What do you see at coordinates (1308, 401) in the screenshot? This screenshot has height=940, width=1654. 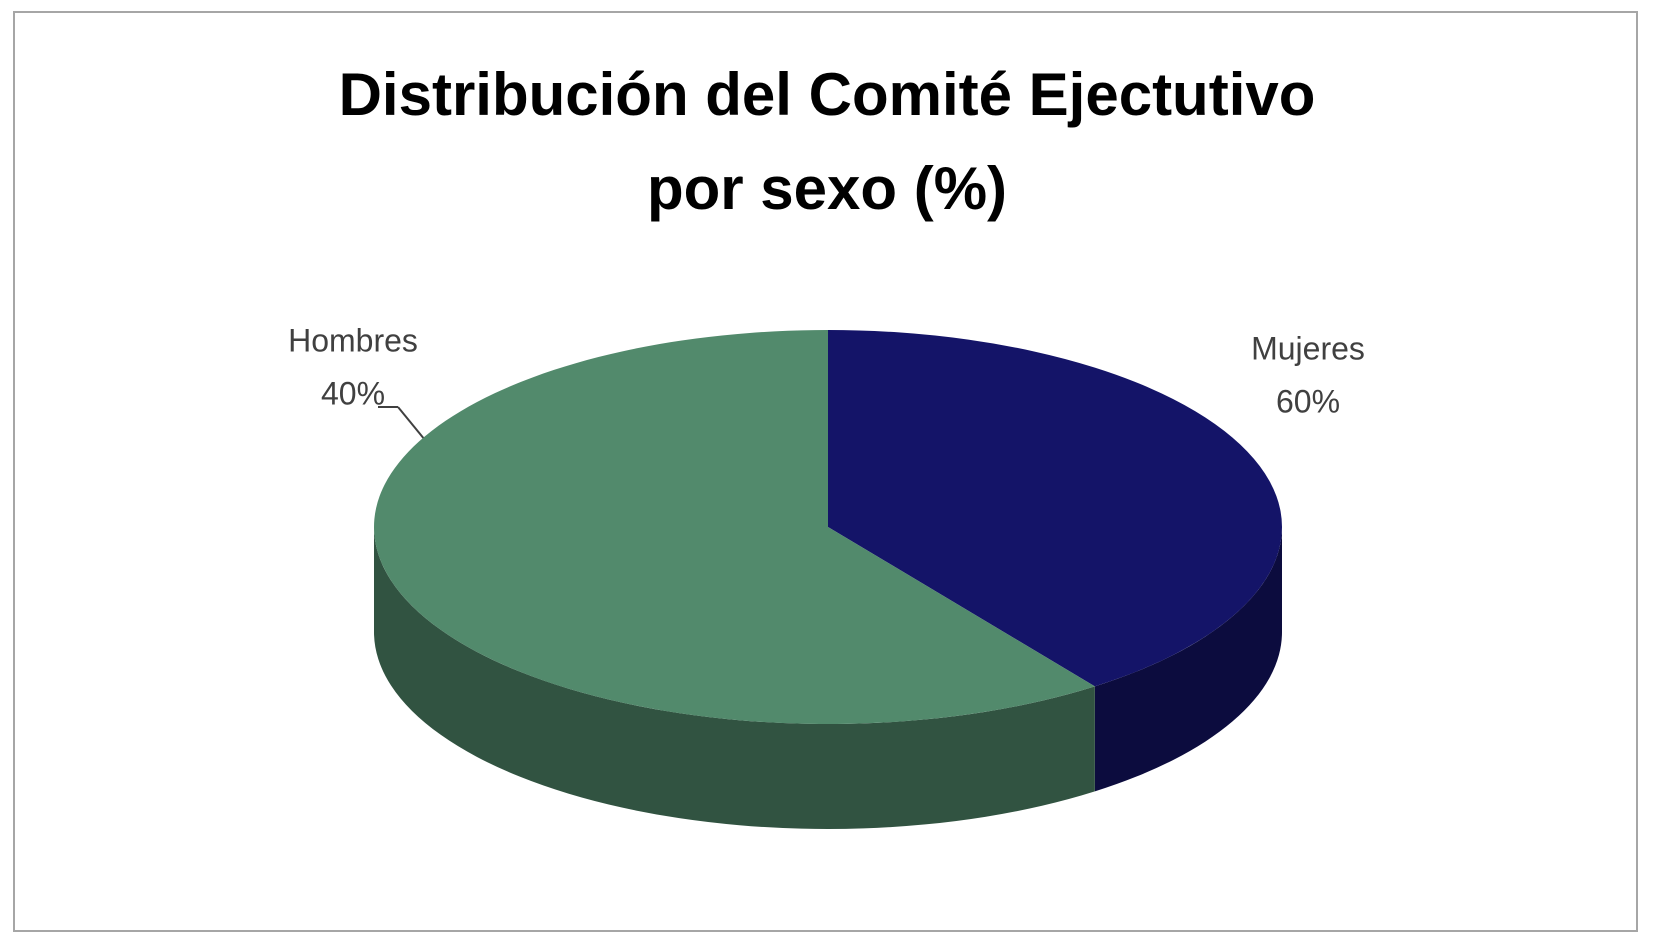 I see `data-label-value: 60%` at bounding box center [1308, 401].